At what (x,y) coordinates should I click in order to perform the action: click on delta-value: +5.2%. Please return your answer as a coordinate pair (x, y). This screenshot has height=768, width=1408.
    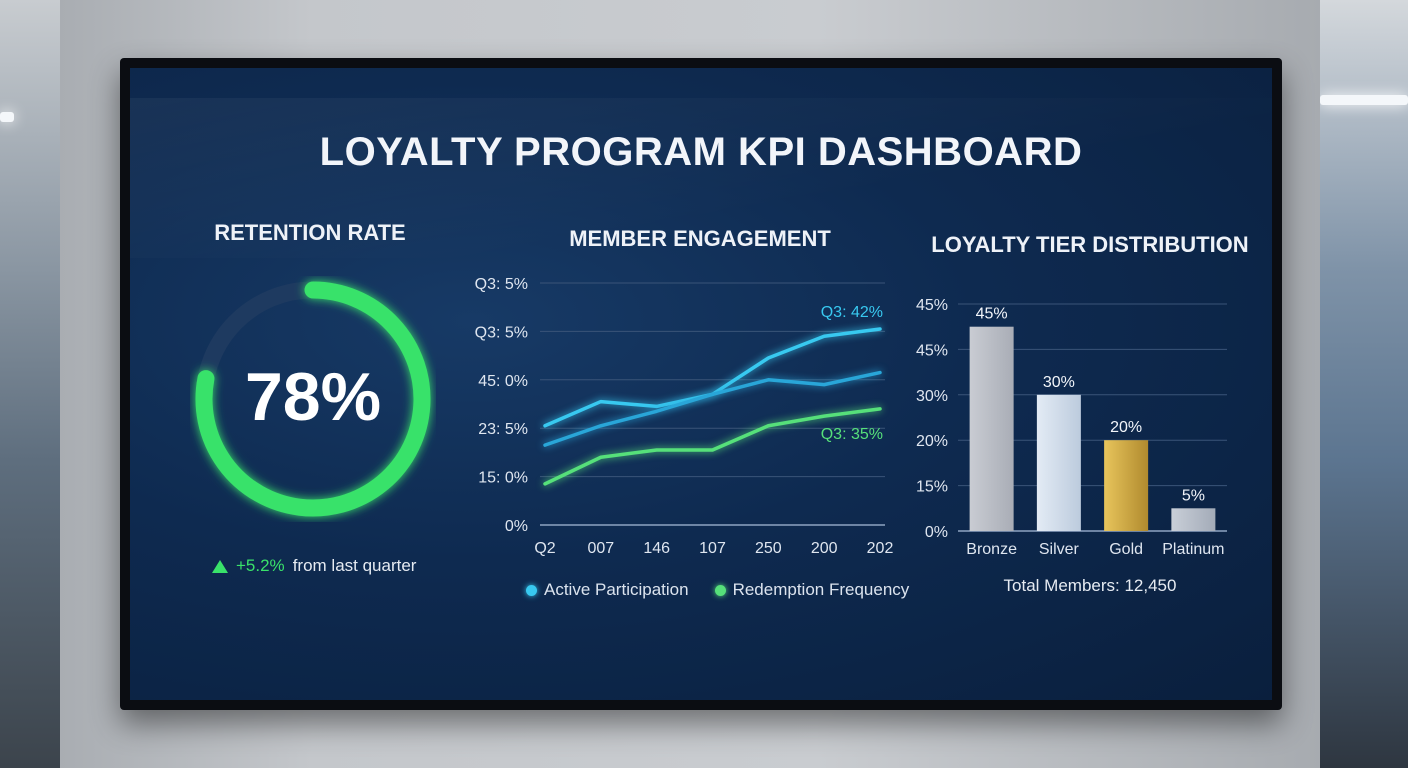
    Looking at the image, I should click on (260, 565).